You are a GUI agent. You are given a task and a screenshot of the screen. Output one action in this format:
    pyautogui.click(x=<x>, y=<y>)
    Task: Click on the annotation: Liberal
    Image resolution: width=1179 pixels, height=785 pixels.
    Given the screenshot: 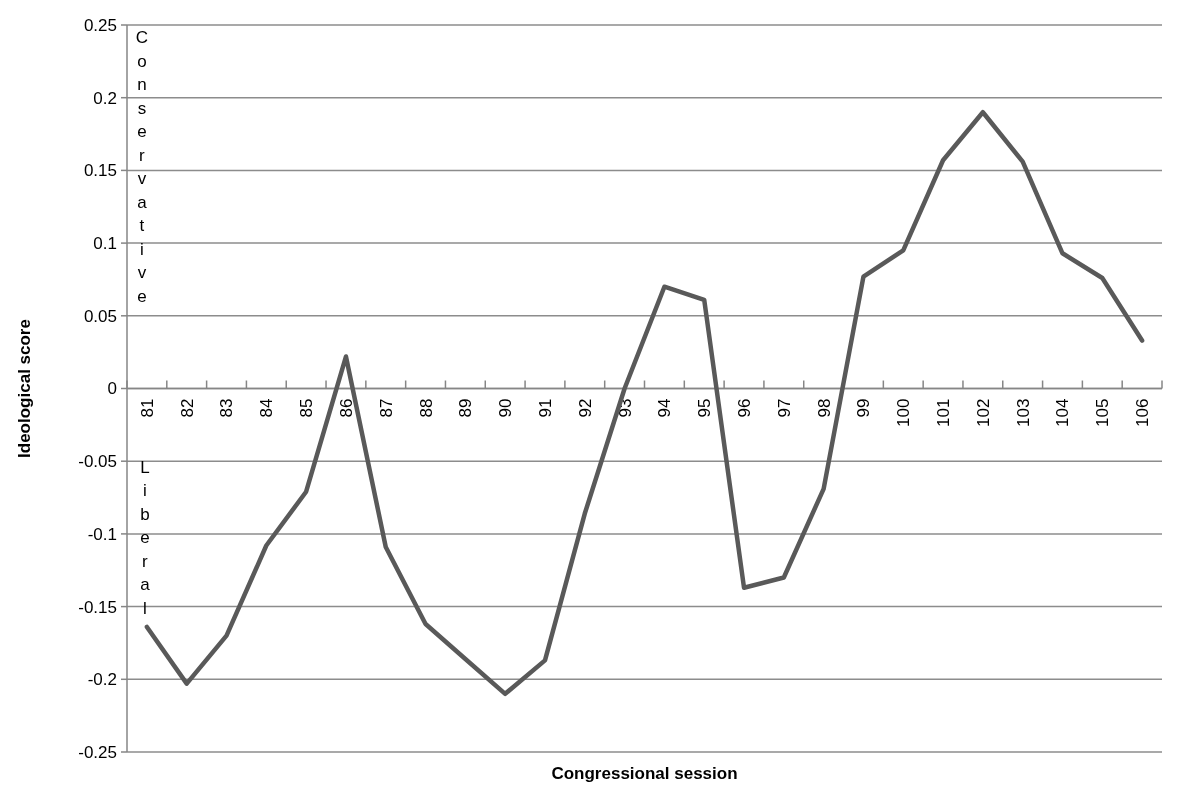 What is the action you would take?
    pyautogui.click(x=145, y=537)
    